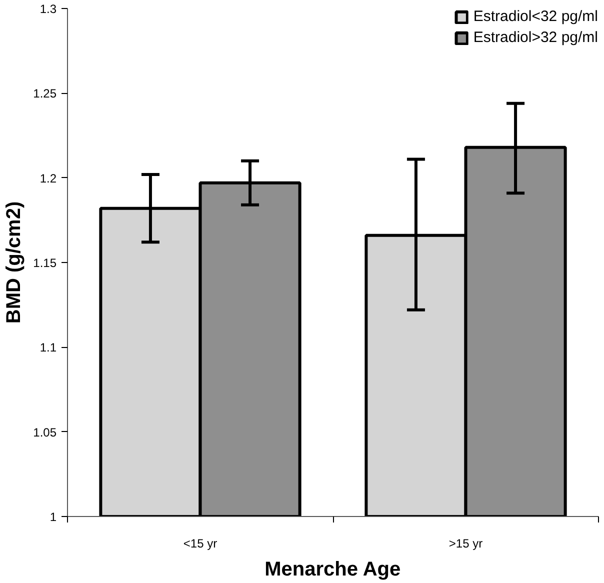 The height and width of the screenshot is (583, 604). What do you see at coordinates (45, 432) in the screenshot?
I see `y-tick-label: 1.05` at bounding box center [45, 432].